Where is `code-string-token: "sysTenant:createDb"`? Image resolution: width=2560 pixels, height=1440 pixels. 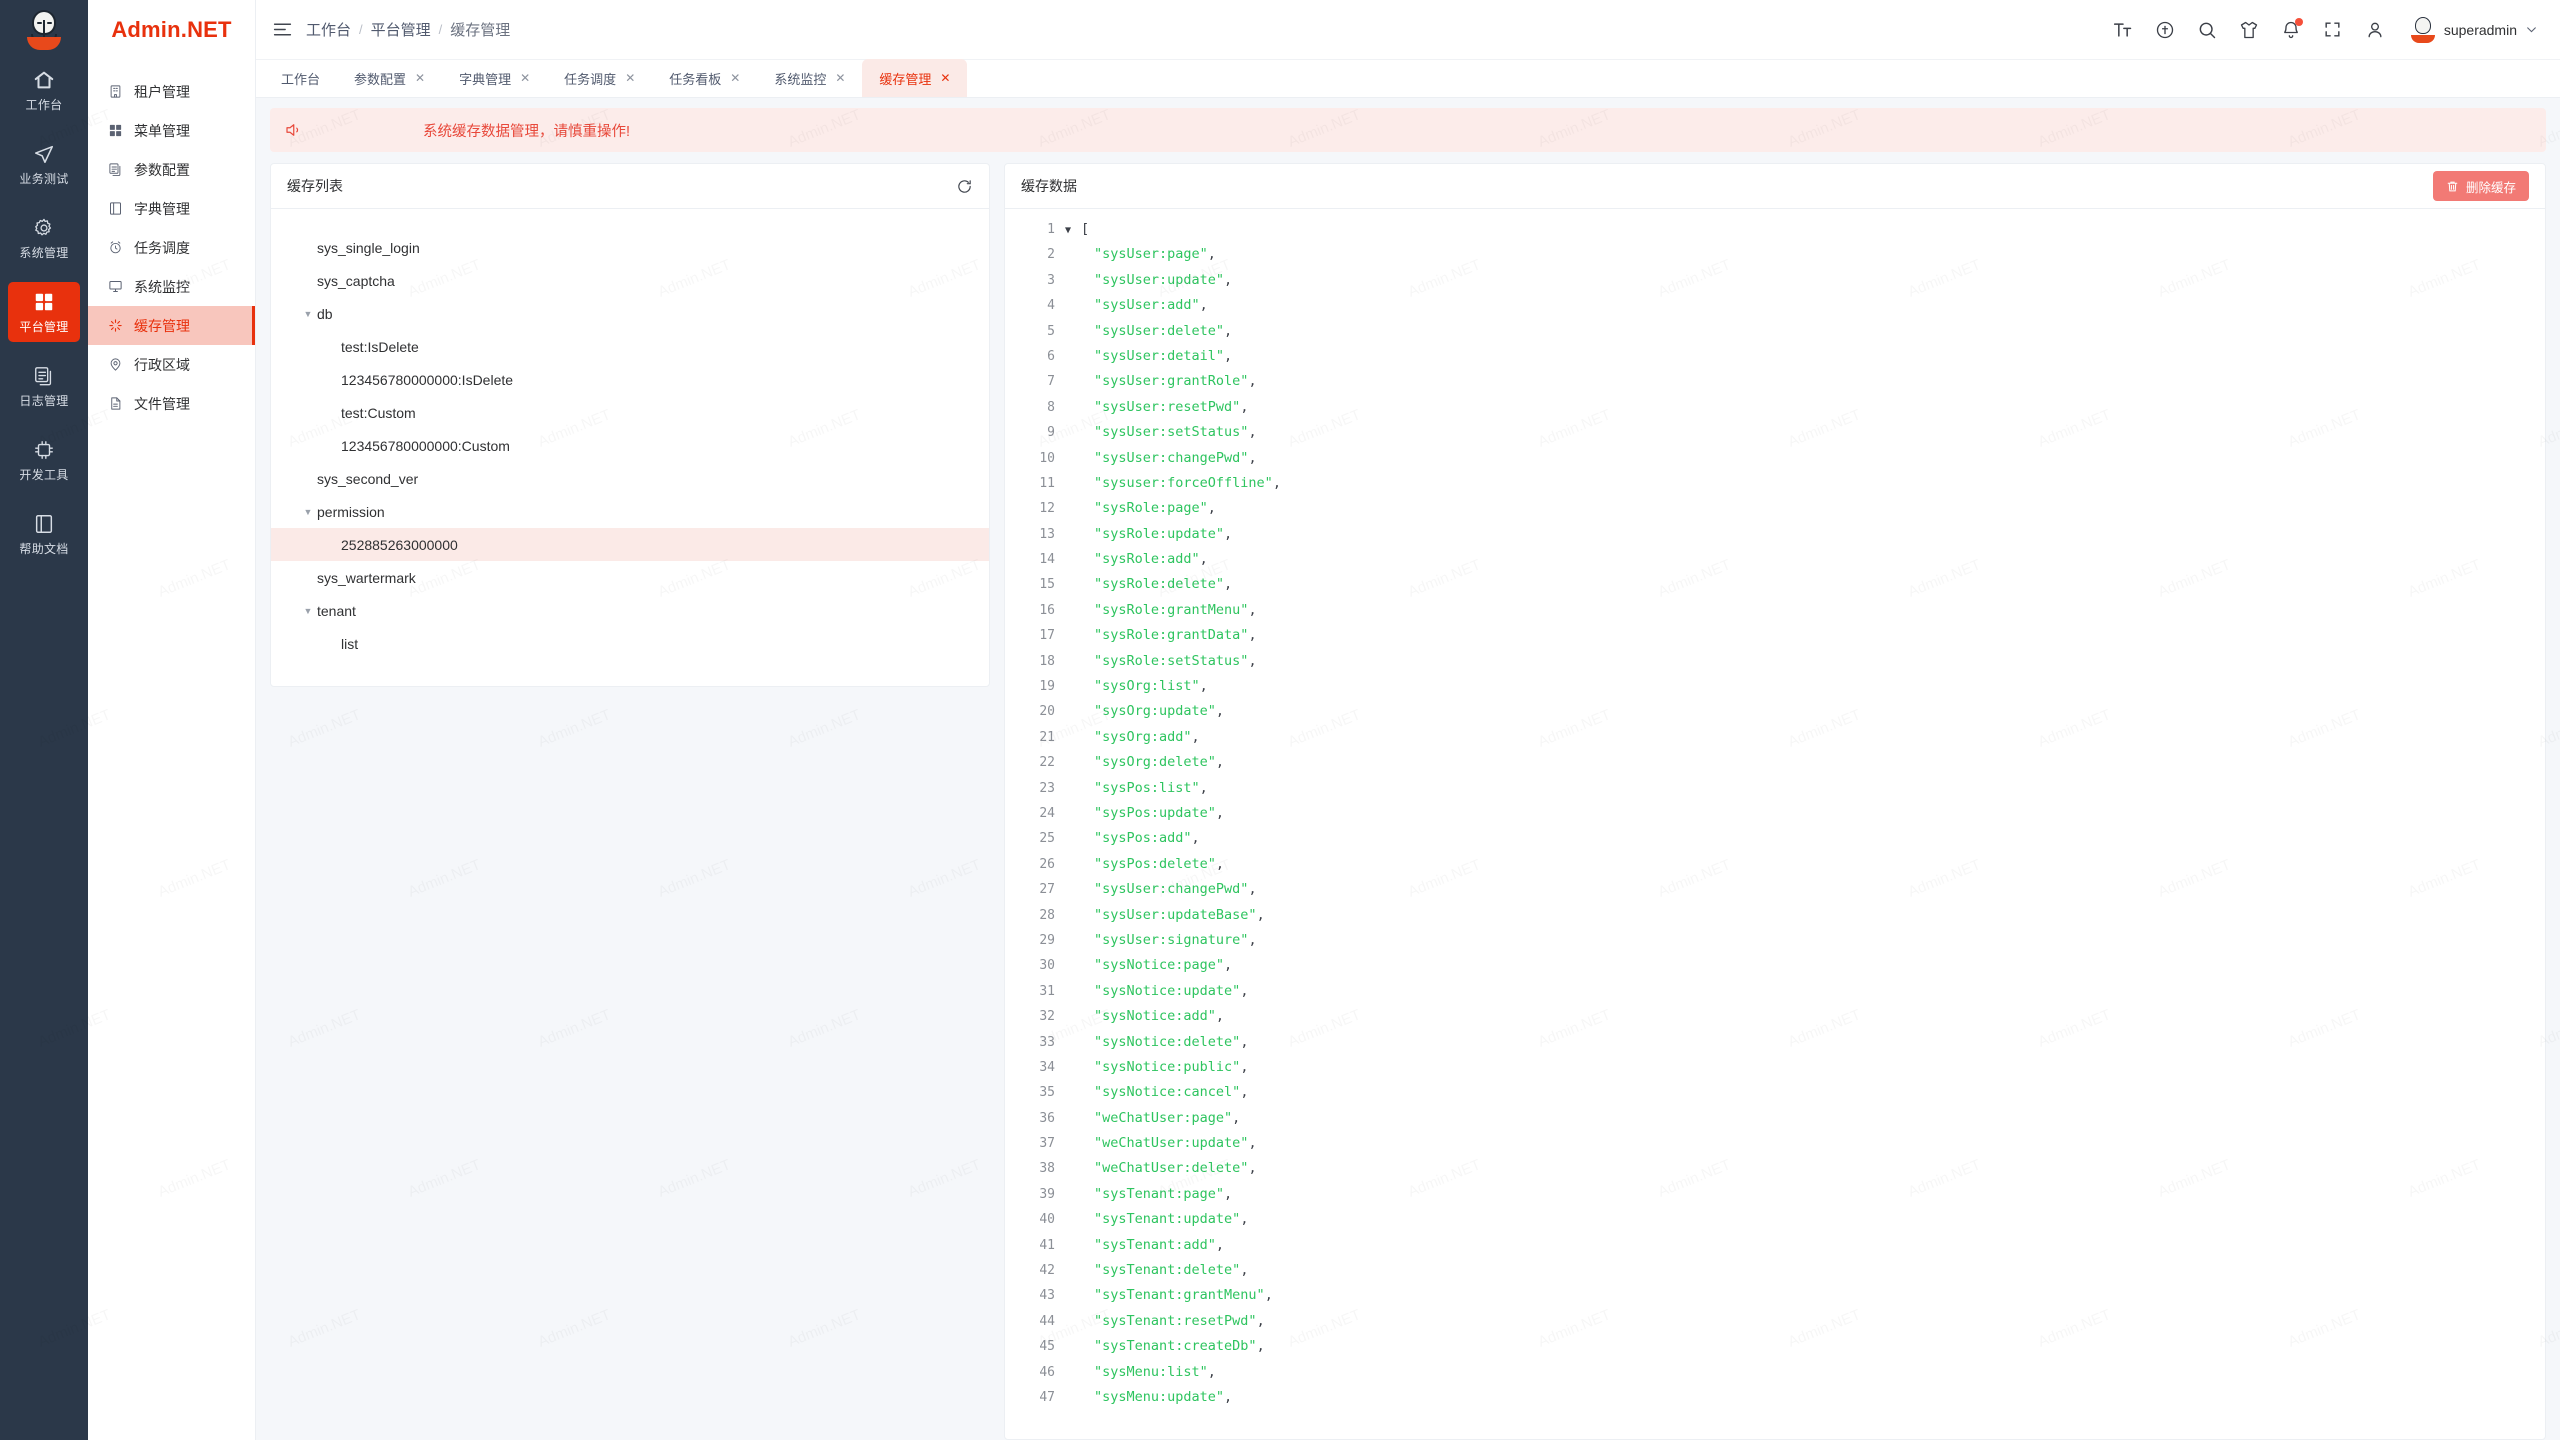
code-string-token: "sysTenant:createDb" is located at coordinates (1175, 1346).